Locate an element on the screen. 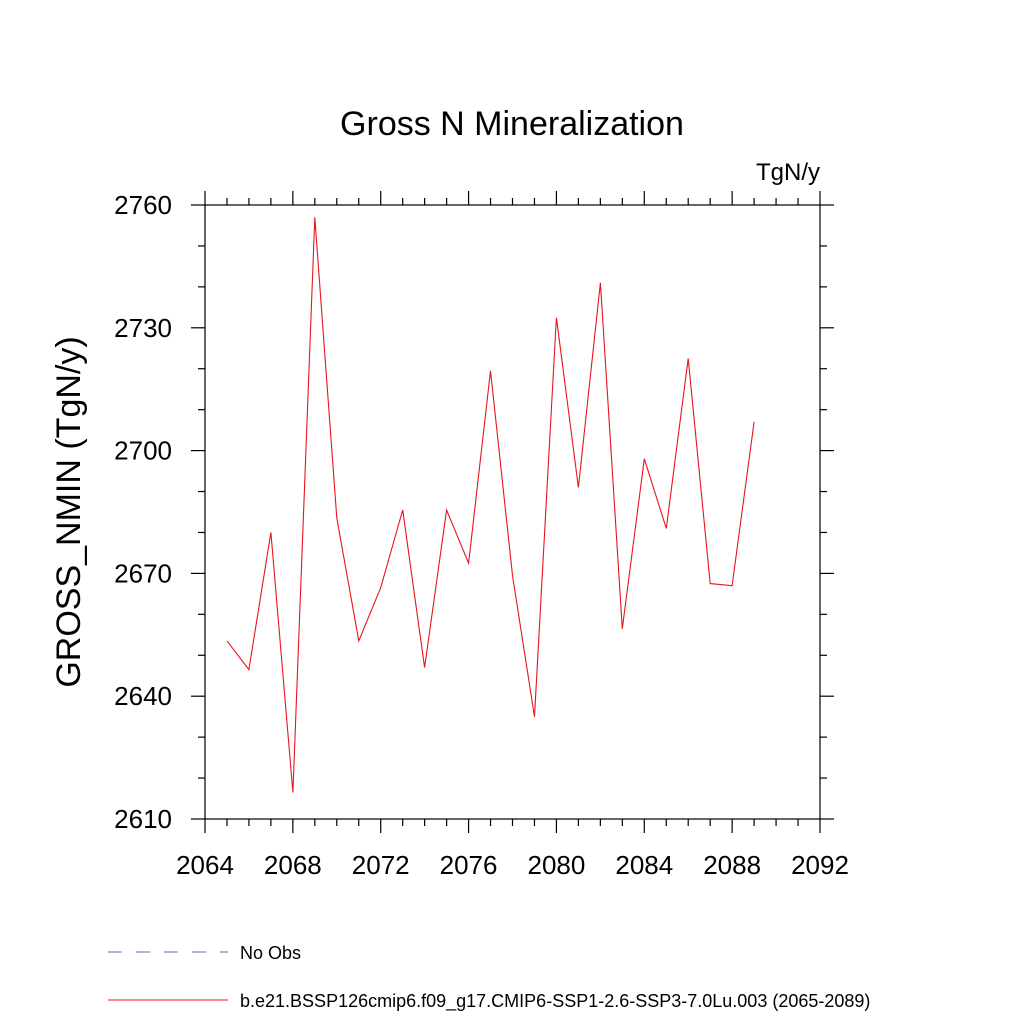 The image size is (1024, 1024). x-tick-label: 2064 is located at coordinates (205, 865).